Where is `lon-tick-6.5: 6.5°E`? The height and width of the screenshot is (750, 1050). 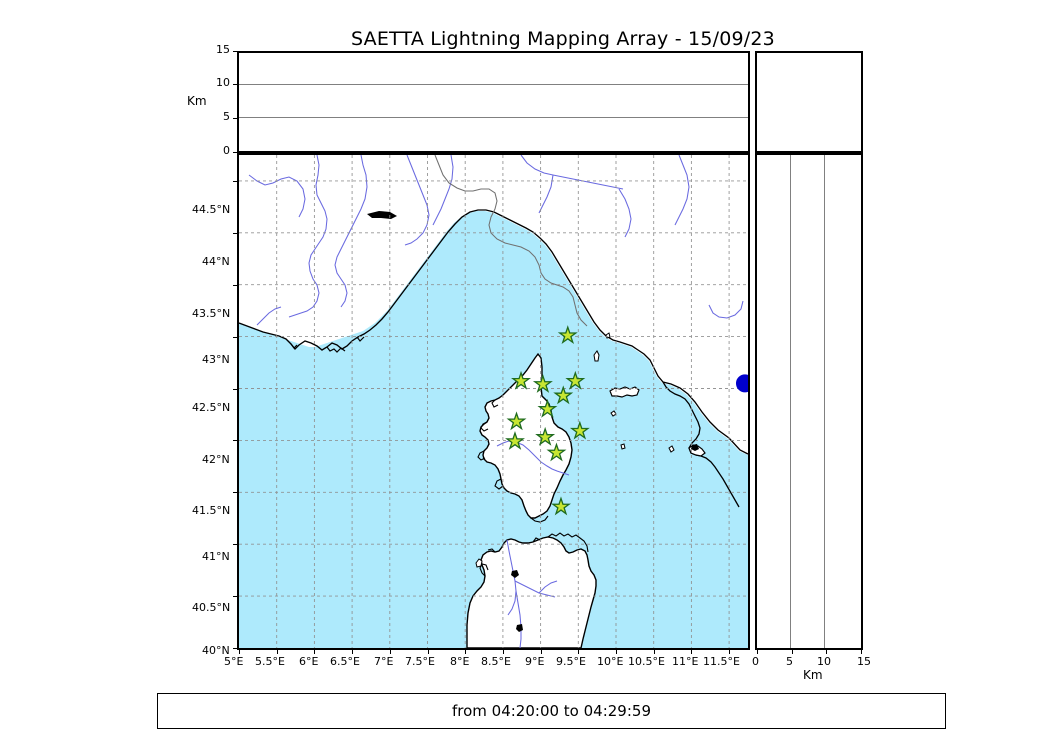
lon-tick-6.5: 6.5°E is located at coordinates (345, 661).